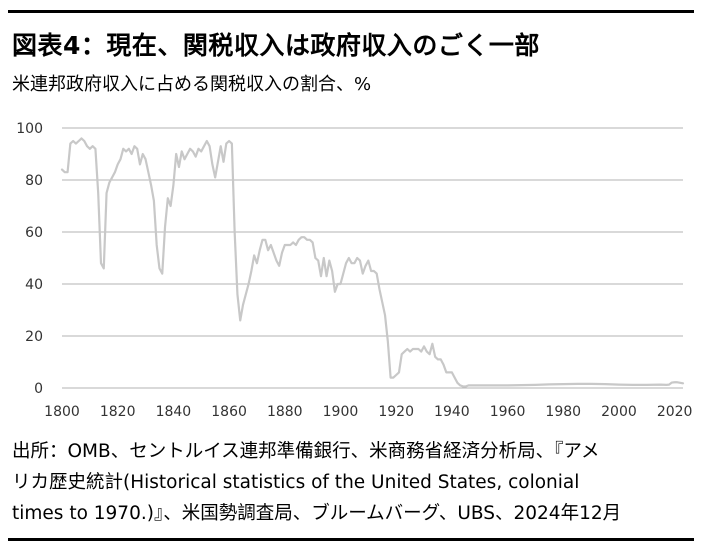 The width and height of the screenshot is (701, 552). I want to click on x-tick-label: 1860, so click(229, 412).